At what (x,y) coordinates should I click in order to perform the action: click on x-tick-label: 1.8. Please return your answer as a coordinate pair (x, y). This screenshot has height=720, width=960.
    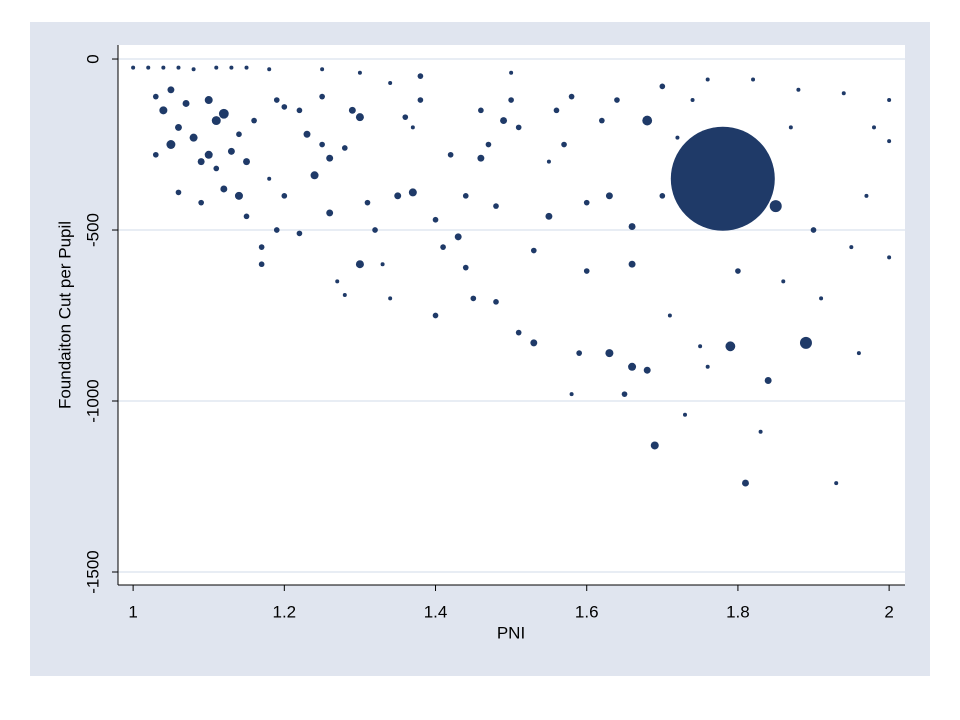
    Looking at the image, I should click on (738, 611).